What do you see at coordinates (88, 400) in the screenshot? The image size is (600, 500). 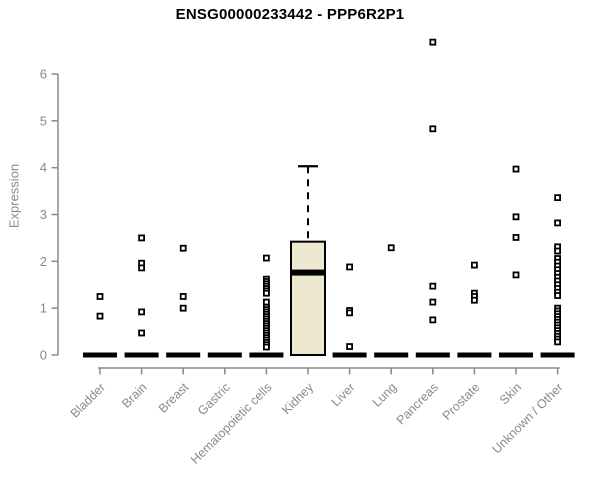 I see `x-axis-label: Bladder` at bounding box center [88, 400].